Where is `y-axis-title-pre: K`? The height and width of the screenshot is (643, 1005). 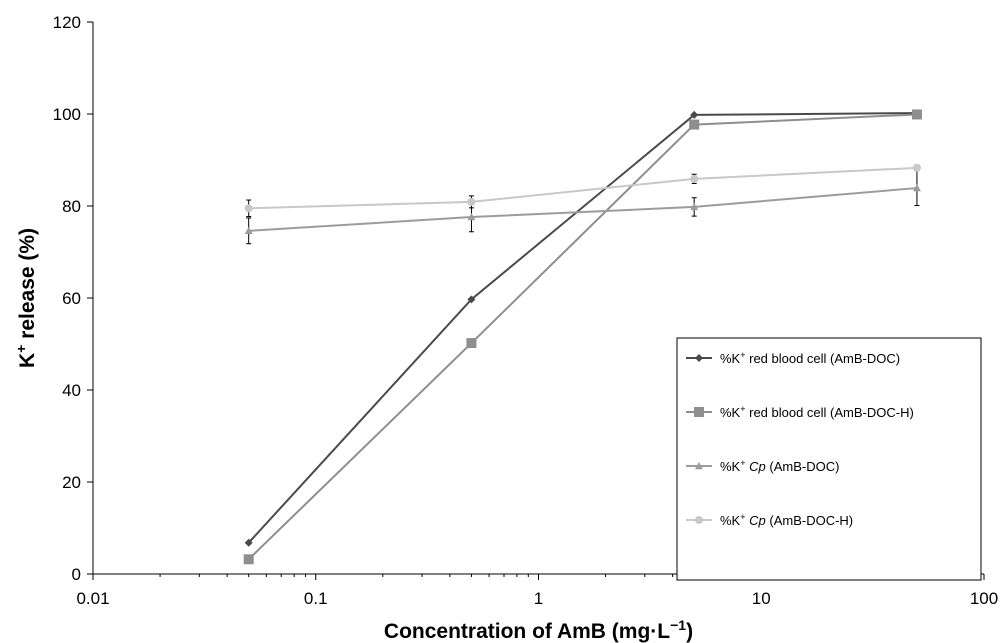 y-axis-title-pre: K is located at coordinates (27, 360).